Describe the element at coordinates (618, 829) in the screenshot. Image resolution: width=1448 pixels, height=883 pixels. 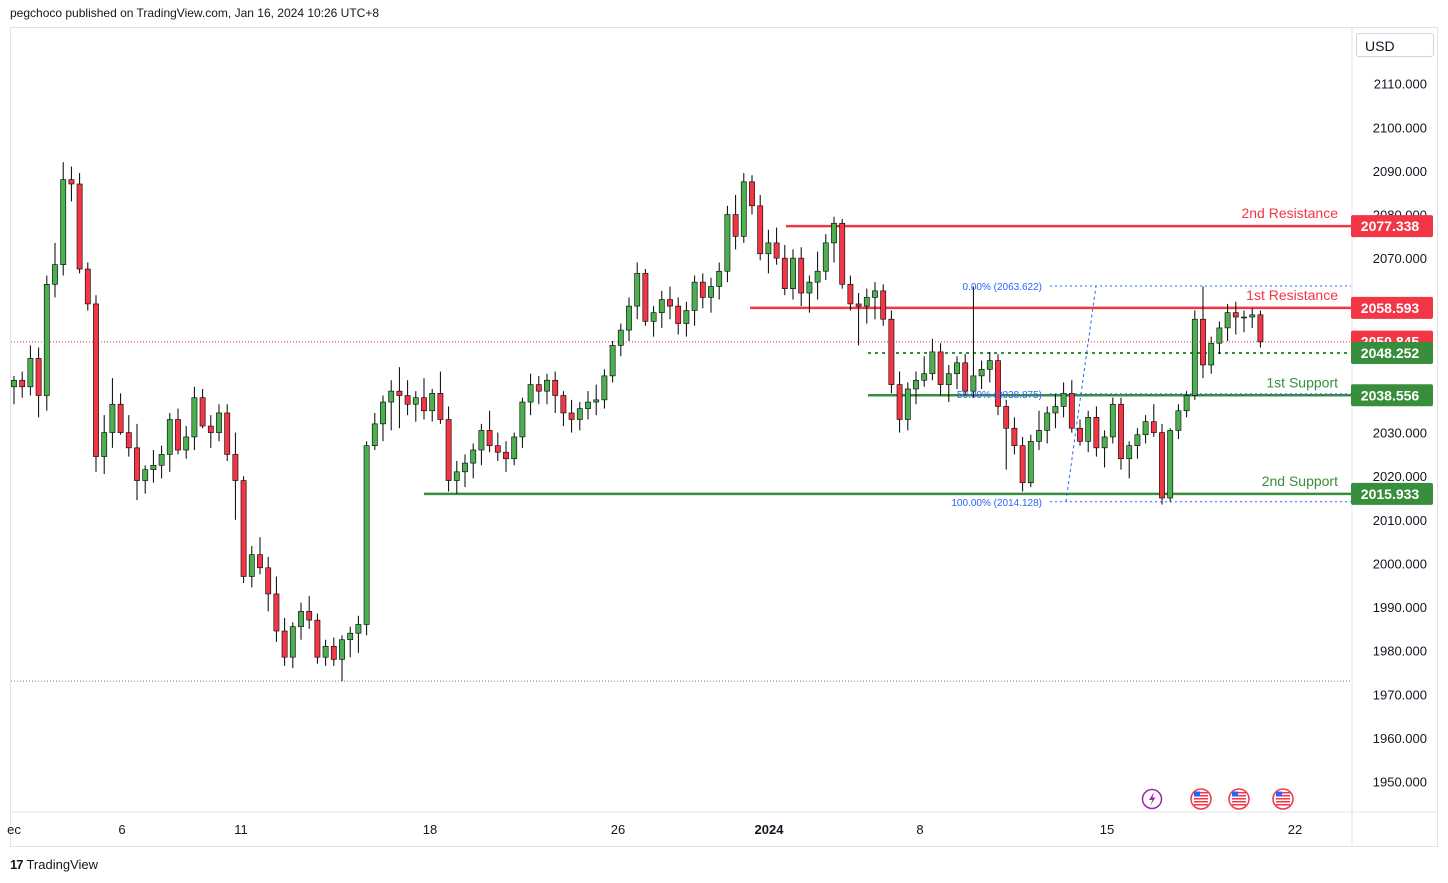
I see `x-tick-label: 26` at that location.